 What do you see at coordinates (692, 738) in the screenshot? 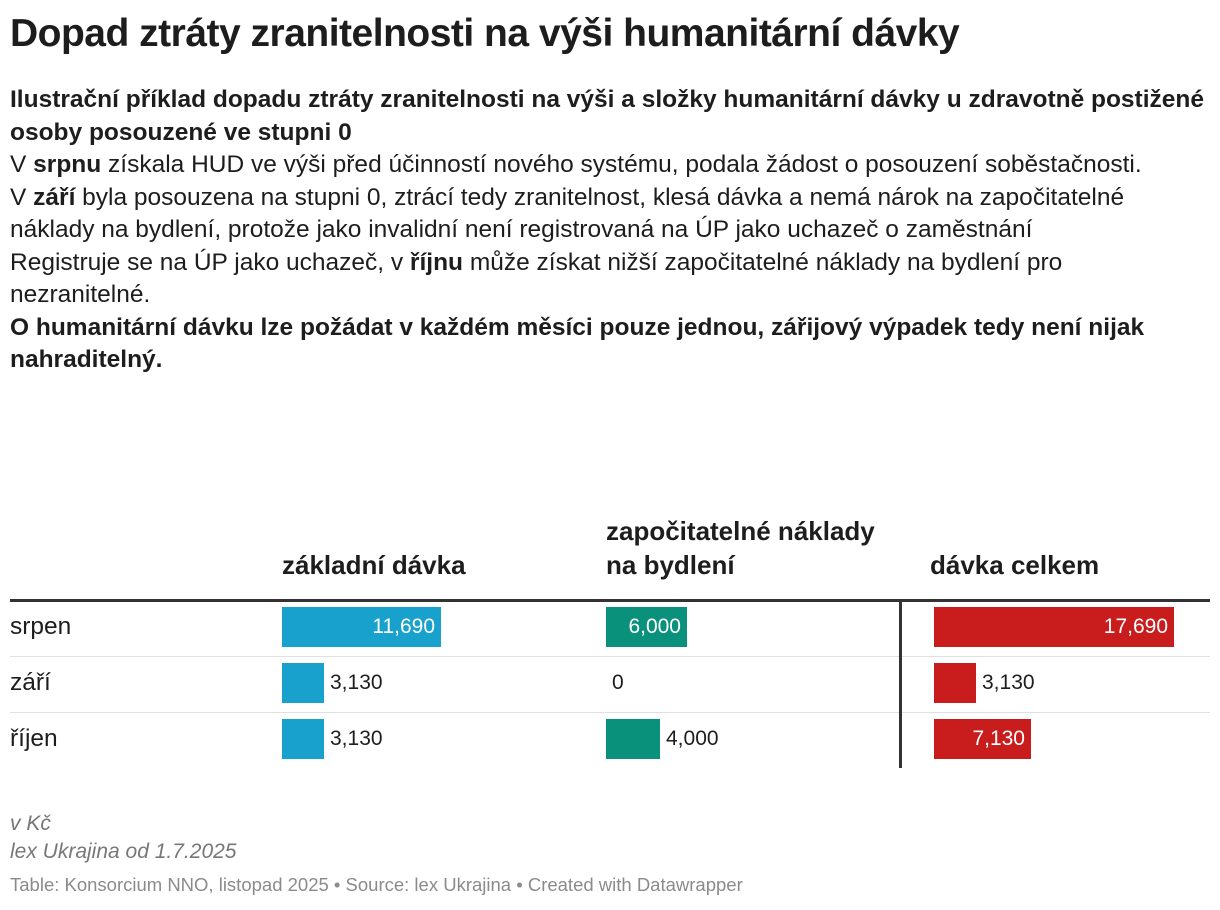
I see `value-label-naklady-bydleni: 4,000` at bounding box center [692, 738].